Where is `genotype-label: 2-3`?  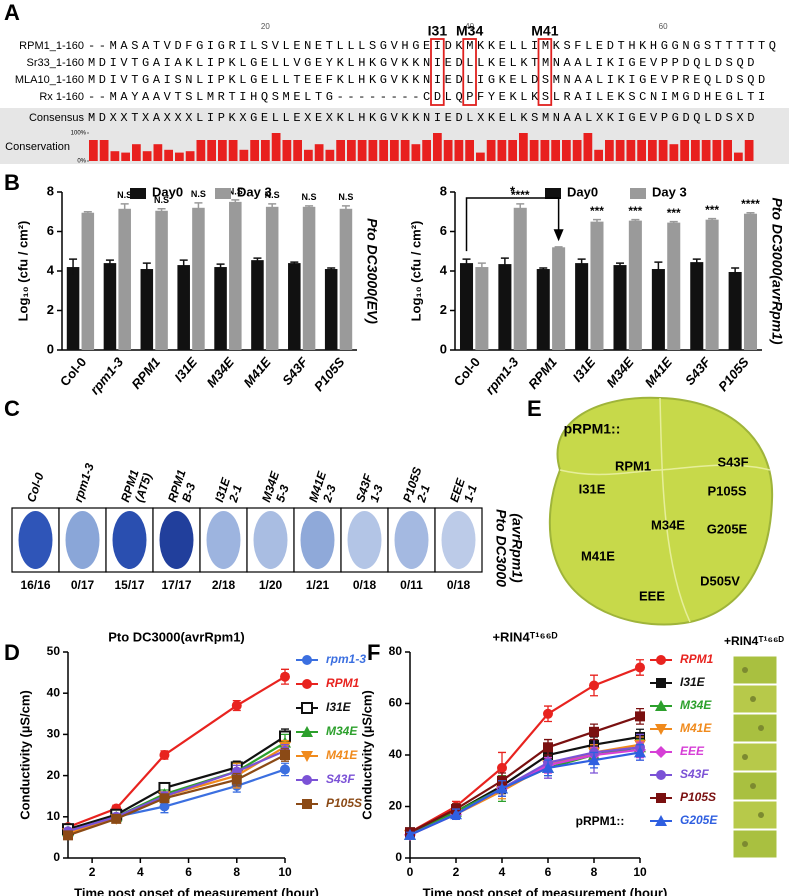 genotype-label: 2-3 is located at coordinates (329, 494).